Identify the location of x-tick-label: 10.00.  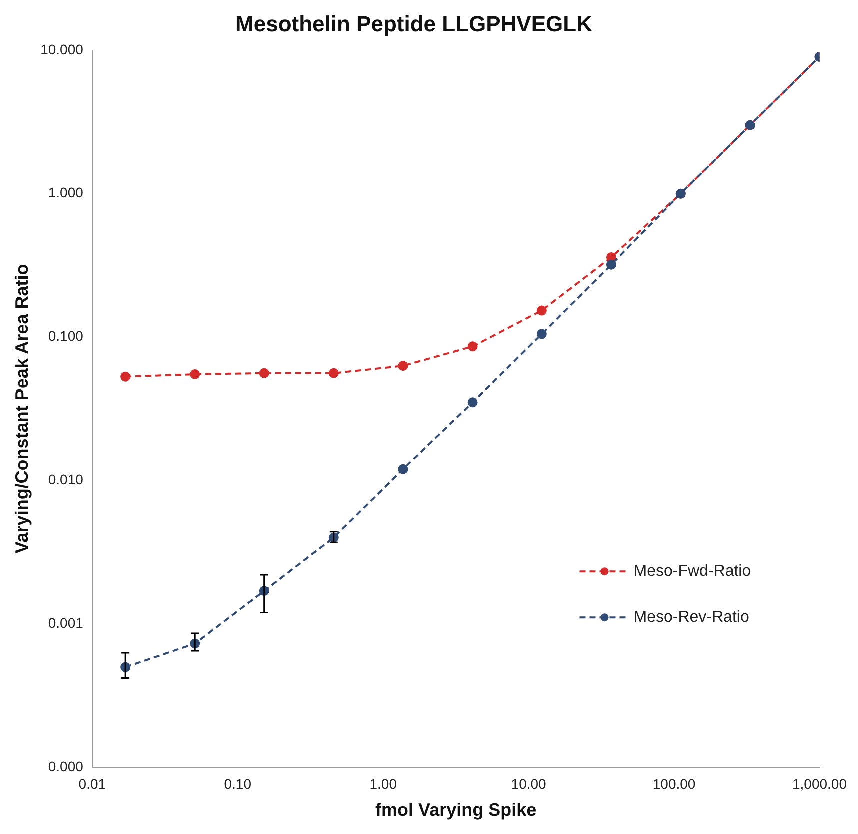
(529, 784).